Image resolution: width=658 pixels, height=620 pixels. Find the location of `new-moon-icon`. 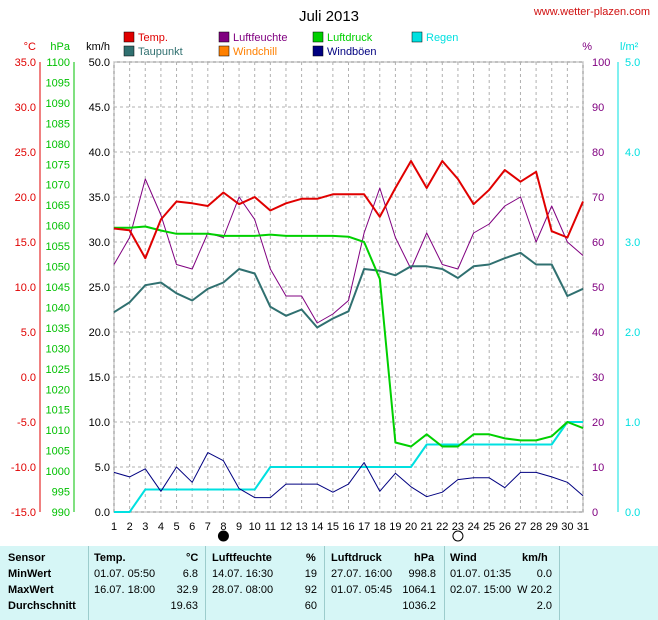

new-moon-icon is located at coordinates (223, 536).